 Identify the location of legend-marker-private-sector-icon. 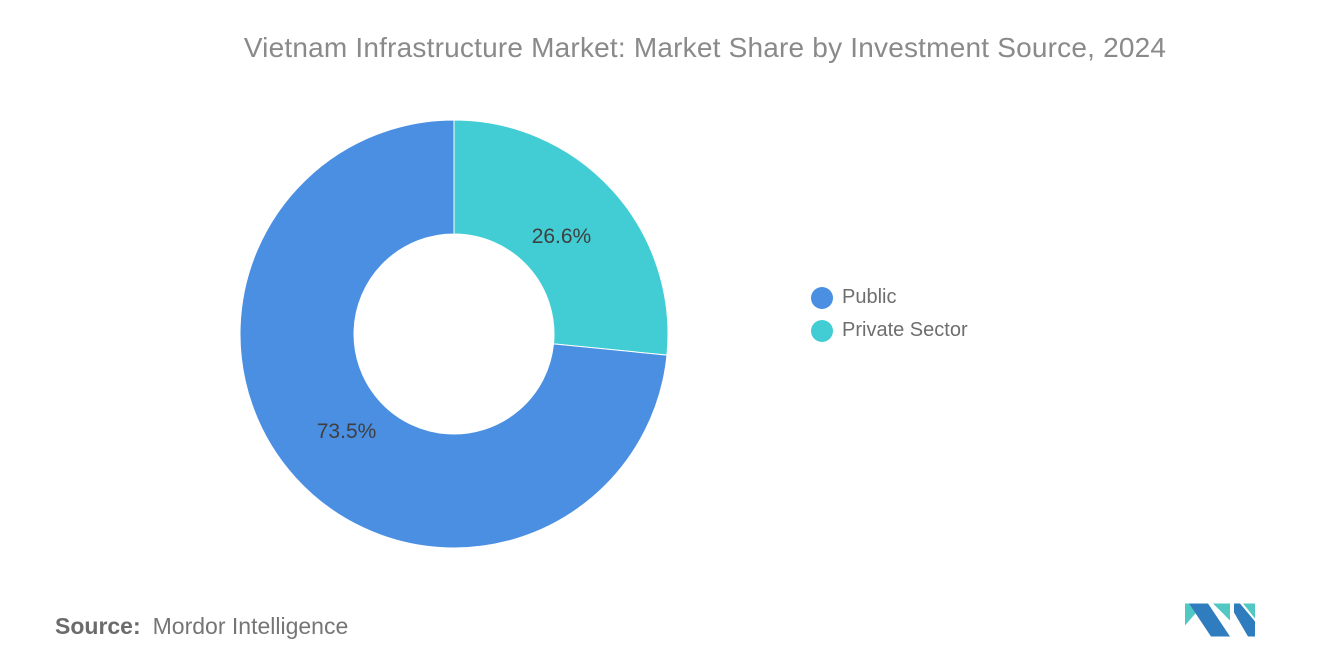
(822, 330).